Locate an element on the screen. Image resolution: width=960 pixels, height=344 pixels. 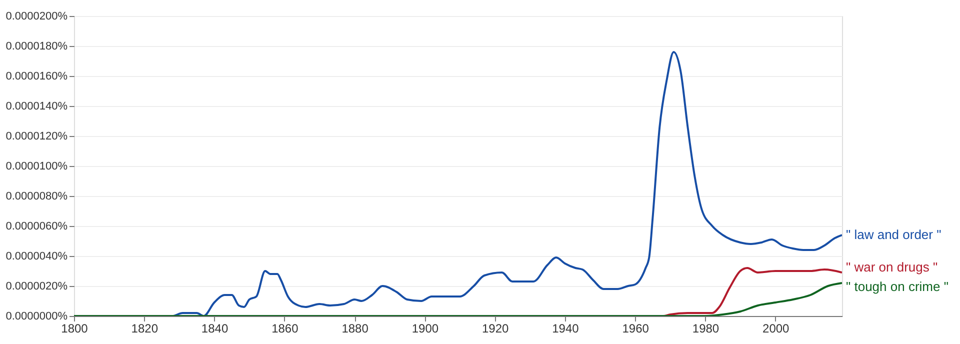
x-tick-label: 1820 is located at coordinates (144, 329).